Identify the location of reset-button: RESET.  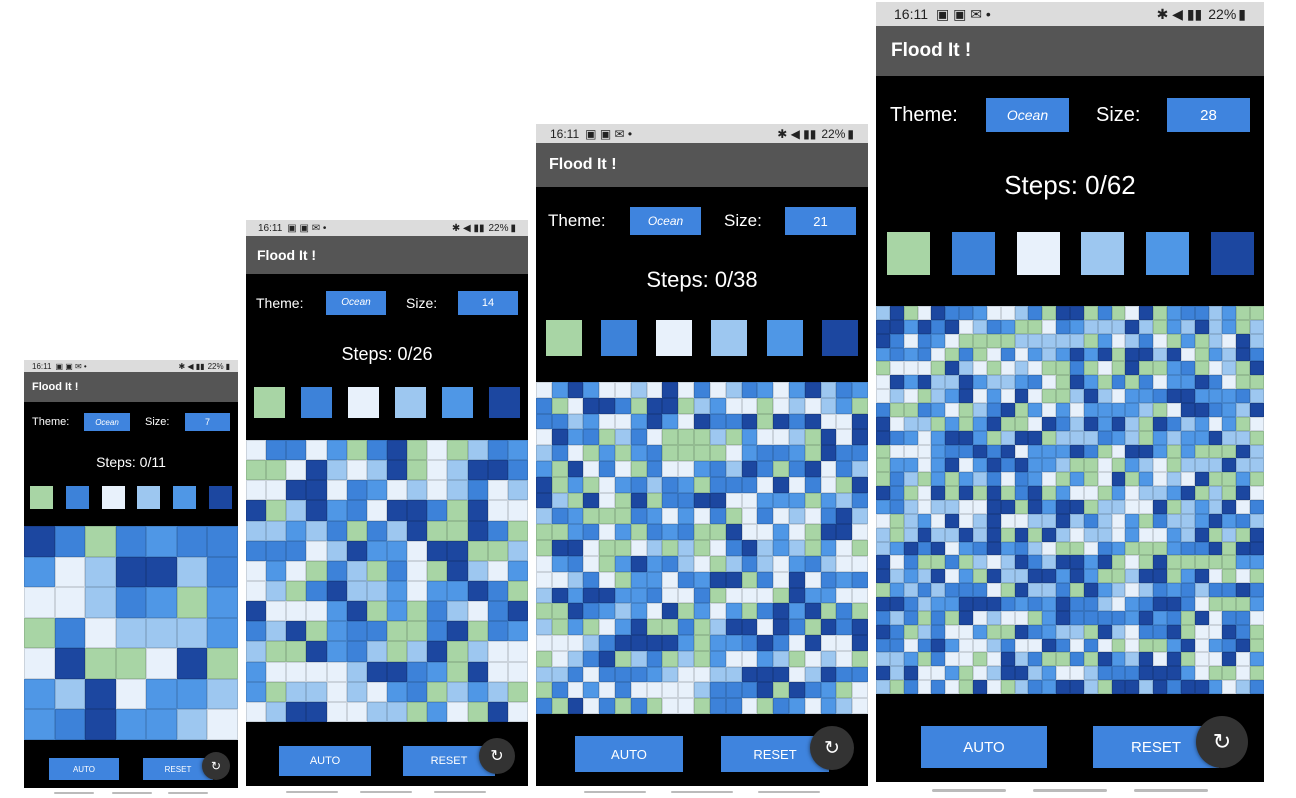
(178, 769).